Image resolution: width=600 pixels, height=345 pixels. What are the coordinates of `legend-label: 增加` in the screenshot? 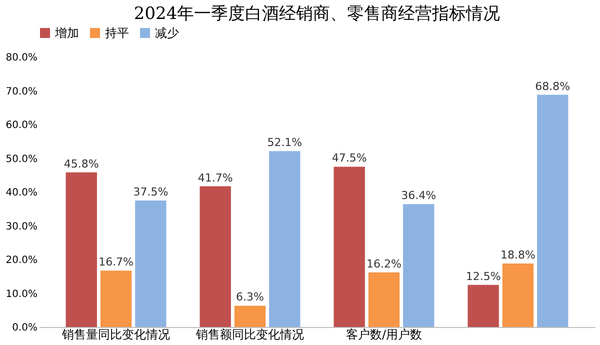 It's located at (66, 33).